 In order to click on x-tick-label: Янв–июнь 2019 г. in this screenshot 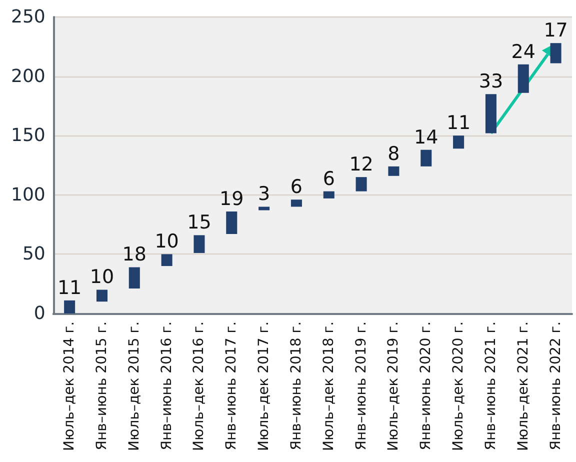, I will do `click(361, 385)`.